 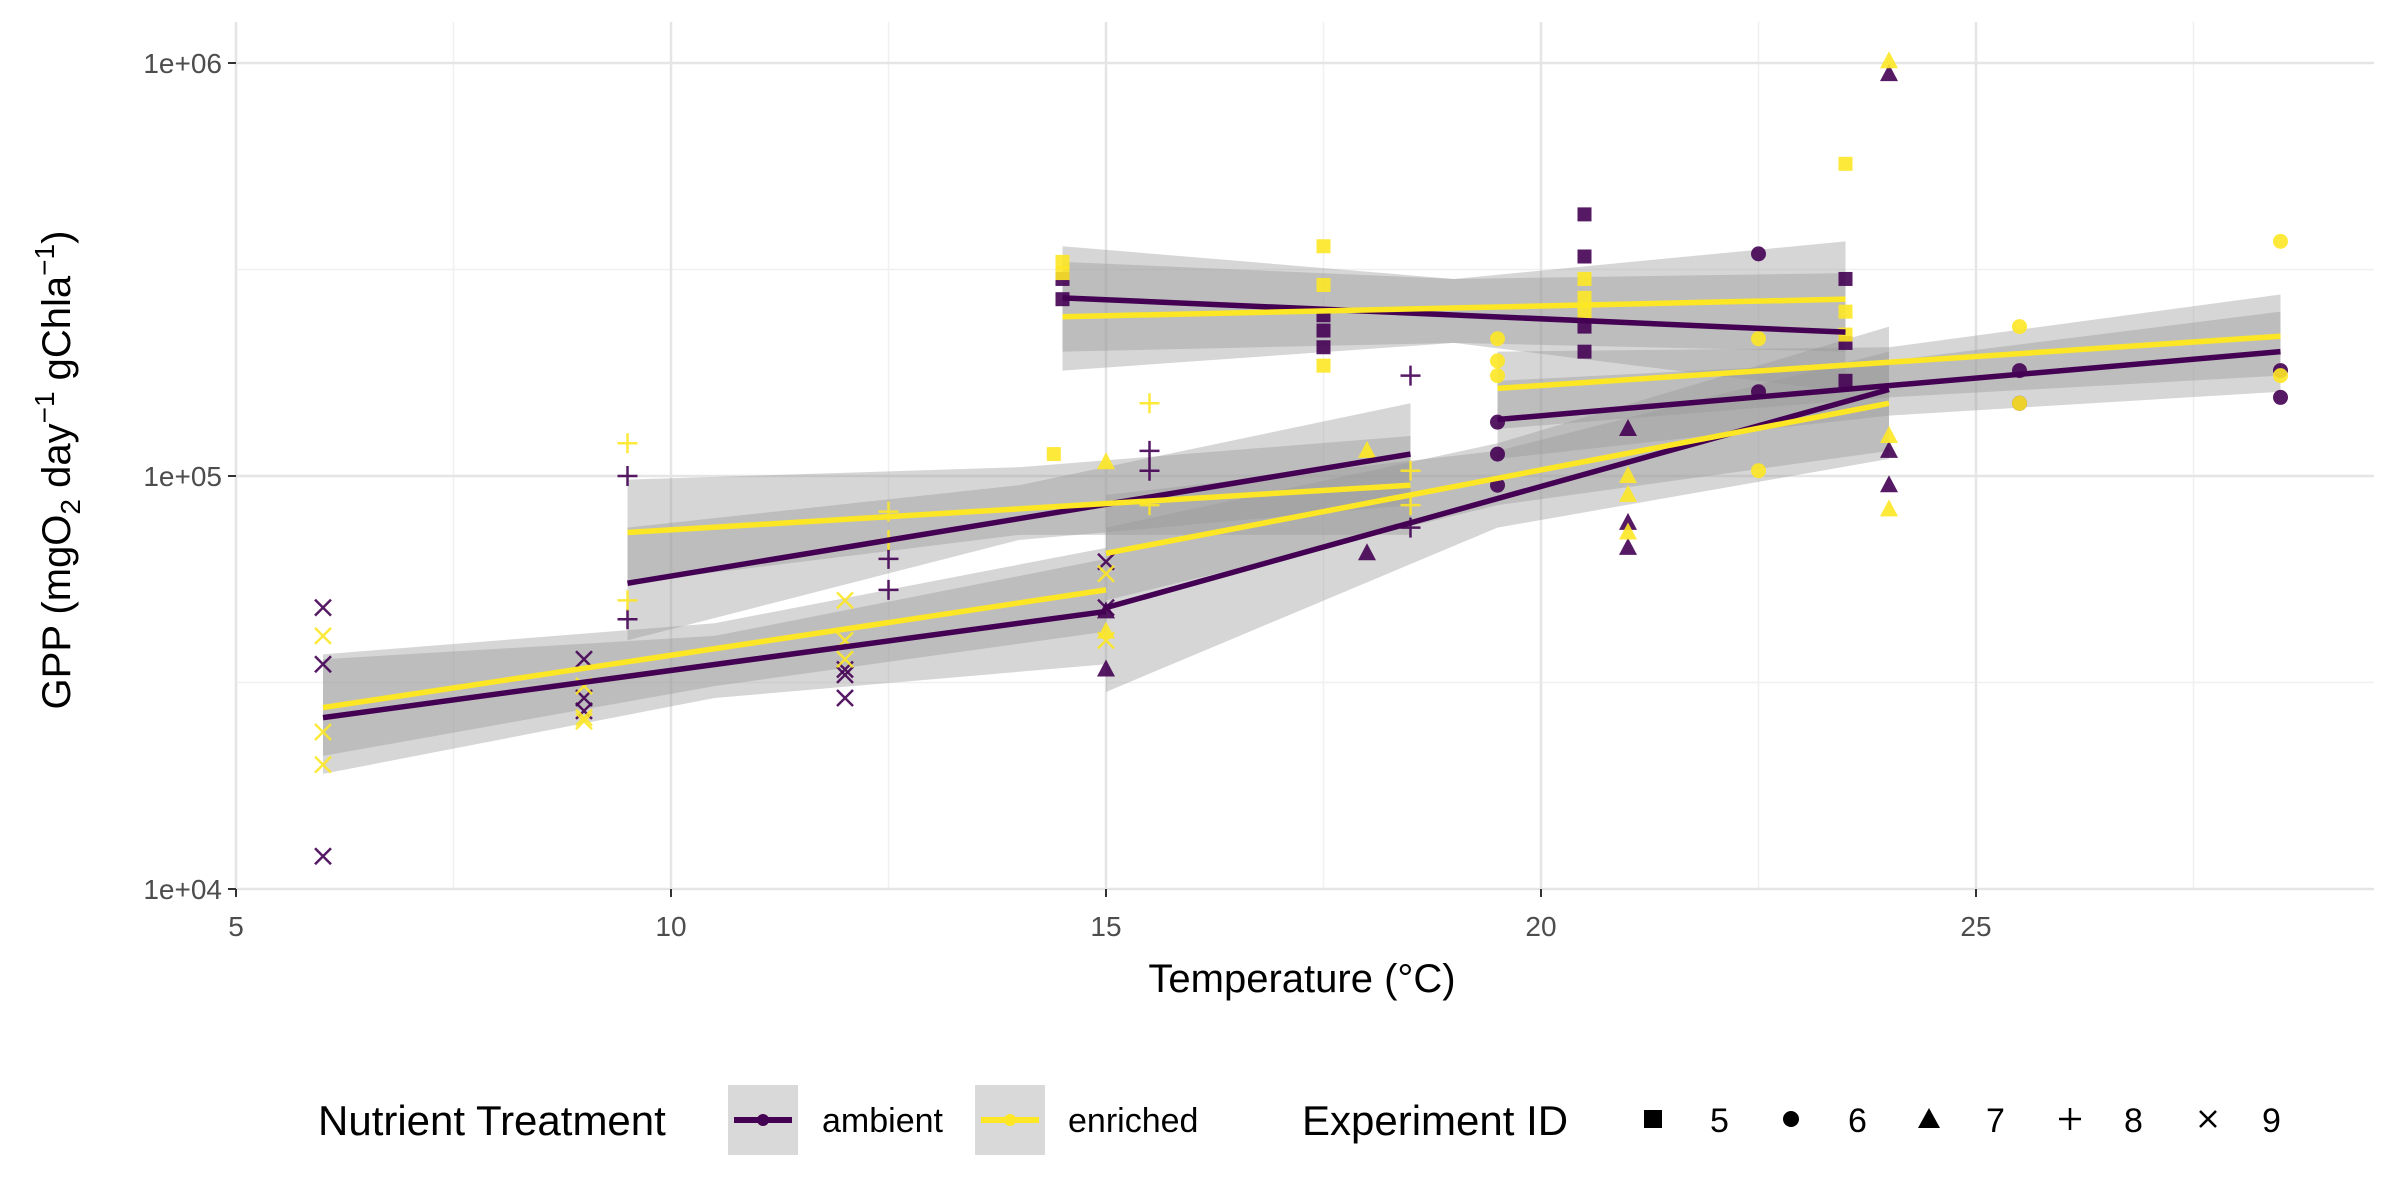 What do you see at coordinates (1435, 1120) in the screenshot?
I see `legend-shape-title: Experiment ID` at bounding box center [1435, 1120].